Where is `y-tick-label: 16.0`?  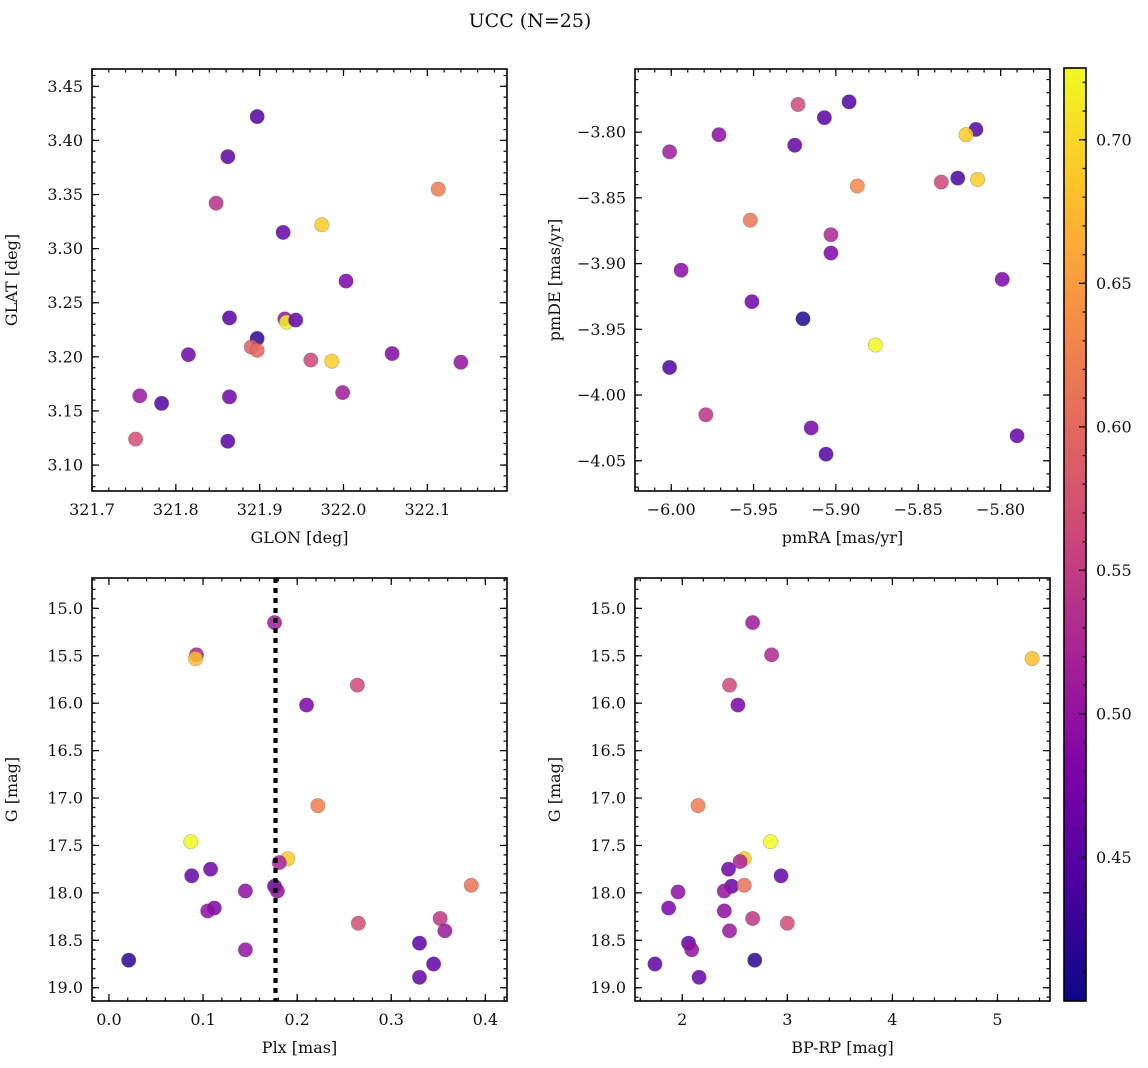
y-tick-label: 16.0 is located at coordinates (65, 703).